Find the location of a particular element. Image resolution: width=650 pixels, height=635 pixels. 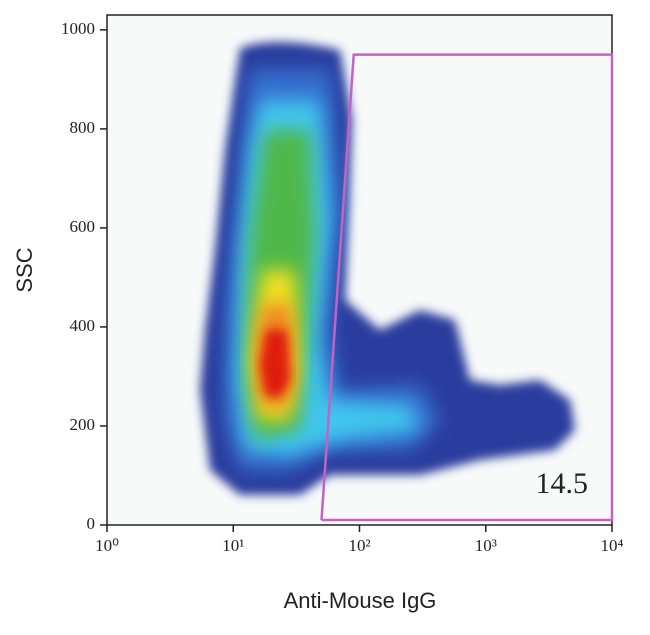

x-tick-label: 10³ is located at coordinates (486, 545).